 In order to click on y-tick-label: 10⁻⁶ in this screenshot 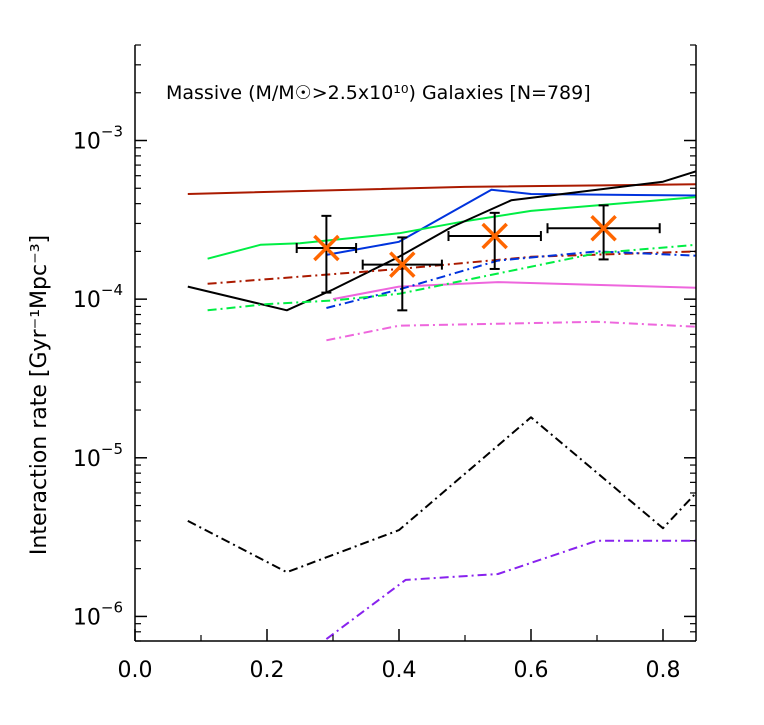, I will do `click(98, 614)`.